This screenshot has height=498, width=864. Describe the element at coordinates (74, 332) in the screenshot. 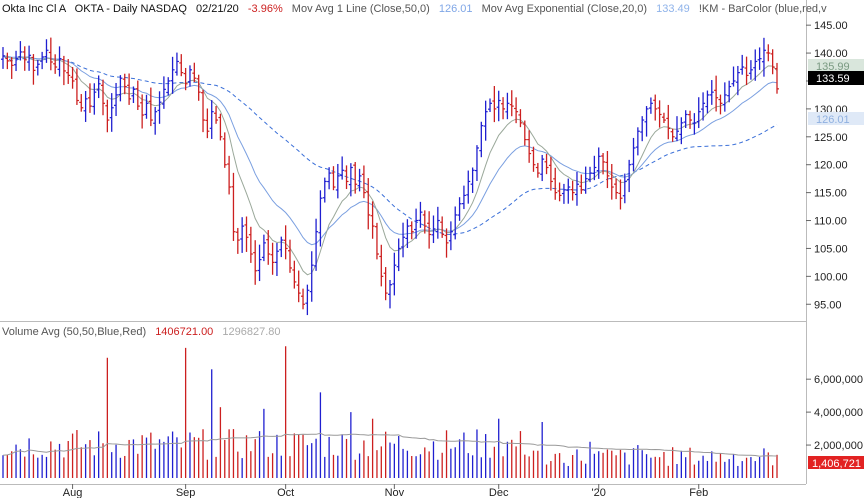

I see `volume-label: Volume Avg (50,50,Blue,Red)` at that location.